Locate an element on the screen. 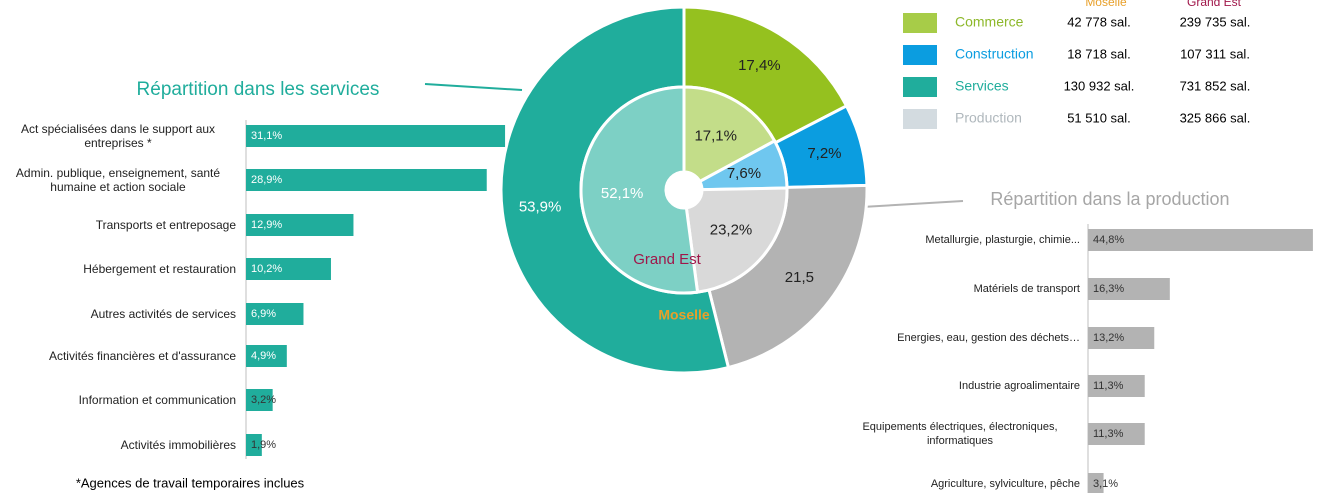 Image resolution: width=1317 pixels, height=502 pixels. category-label-text: Matériels de transport is located at coordinates (1026, 289).